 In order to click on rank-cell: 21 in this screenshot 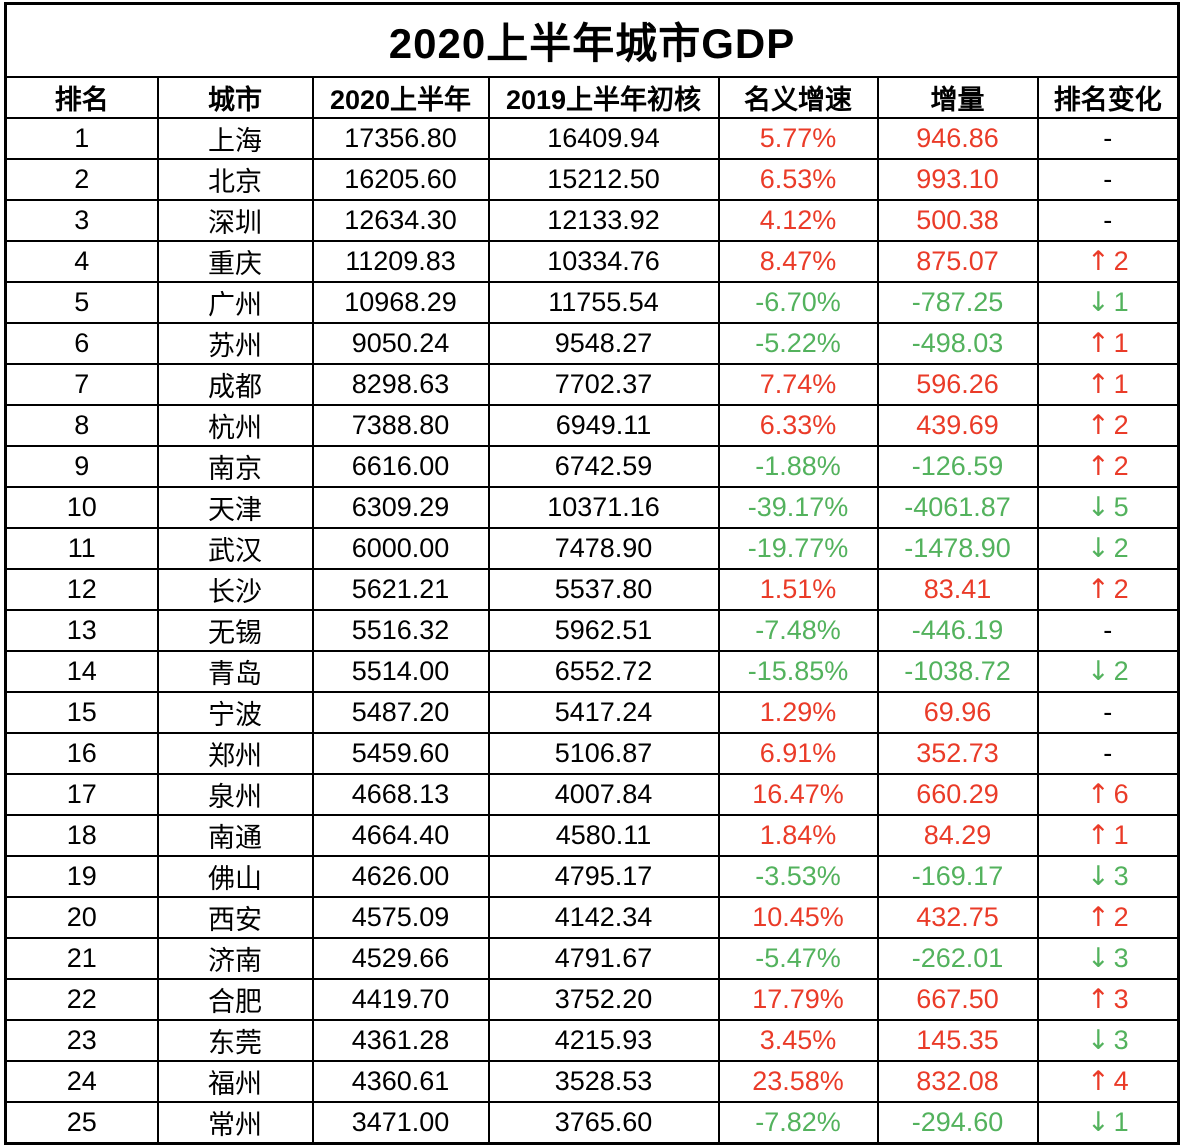, I will do `click(81, 958)`.